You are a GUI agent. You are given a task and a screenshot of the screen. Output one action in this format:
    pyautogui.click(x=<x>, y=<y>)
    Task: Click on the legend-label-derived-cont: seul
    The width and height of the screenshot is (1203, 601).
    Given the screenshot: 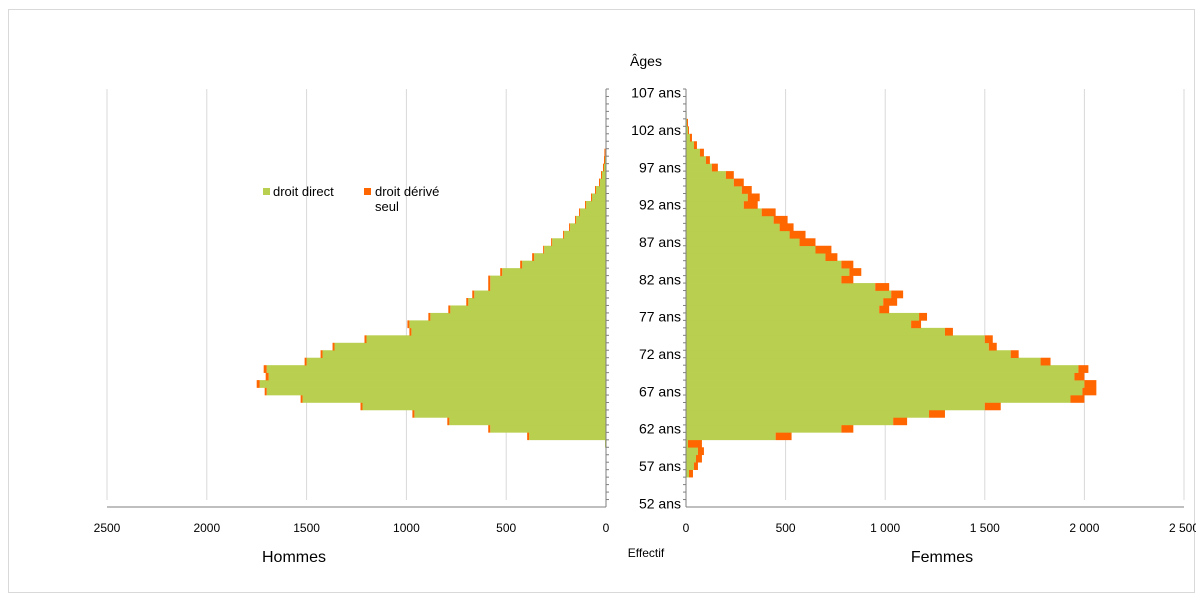 What is the action you would take?
    pyautogui.click(x=387, y=206)
    